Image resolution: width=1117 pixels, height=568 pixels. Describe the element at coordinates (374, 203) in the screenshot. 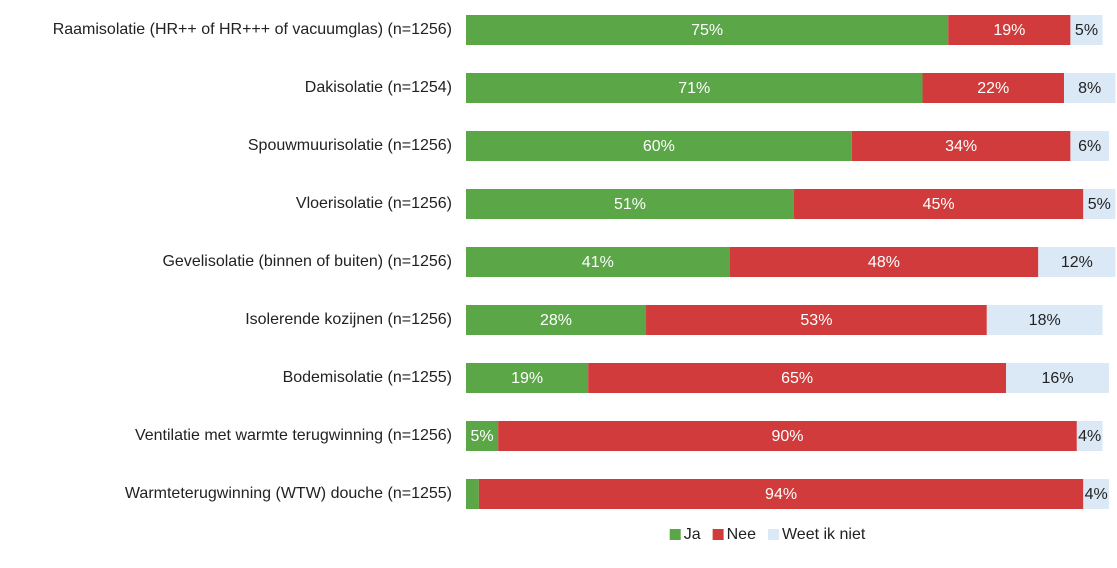

I see `category-label: Vloerisolatie (n=1256)` at that location.